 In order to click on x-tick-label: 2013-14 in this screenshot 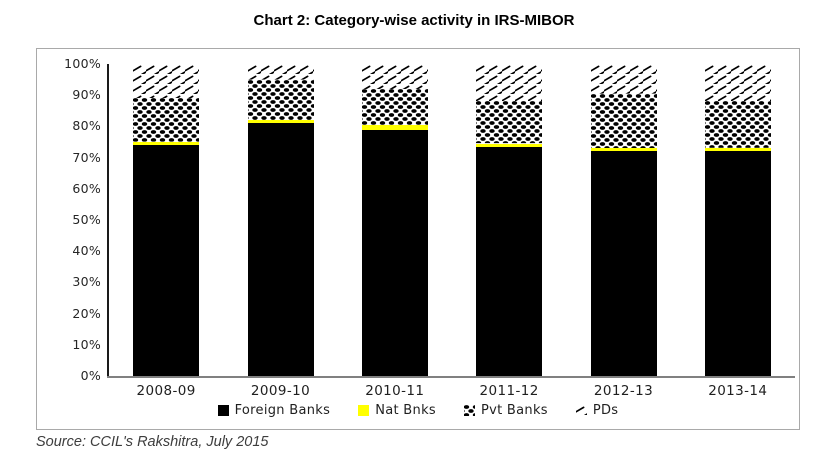, I will do `click(738, 391)`.